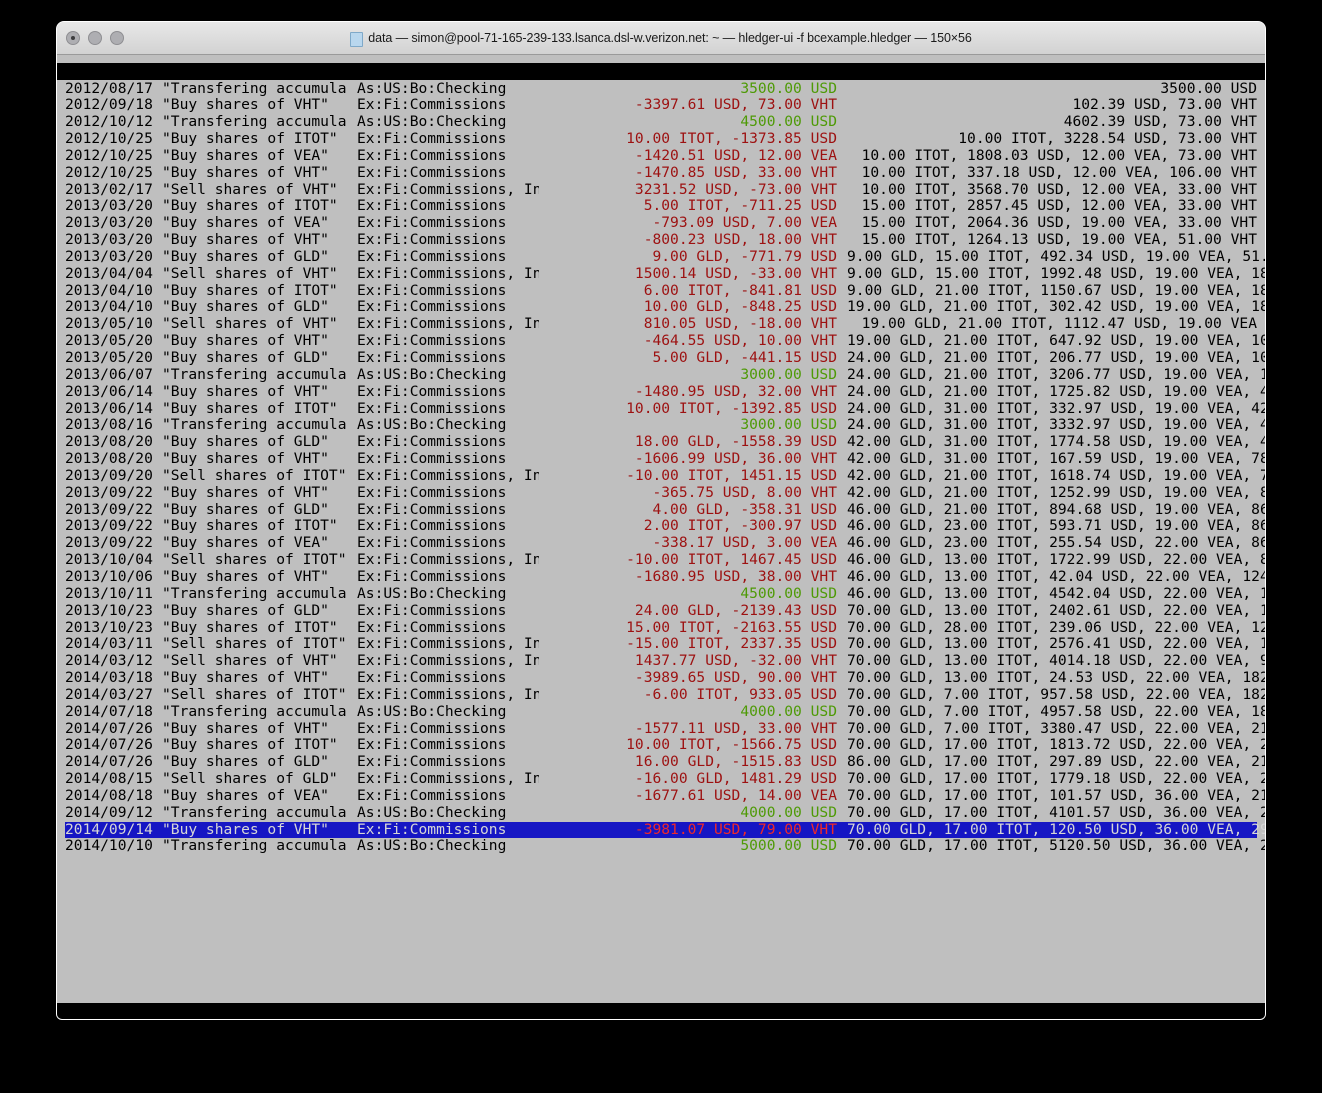  I want to click on zoom-button, so click(117, 38).